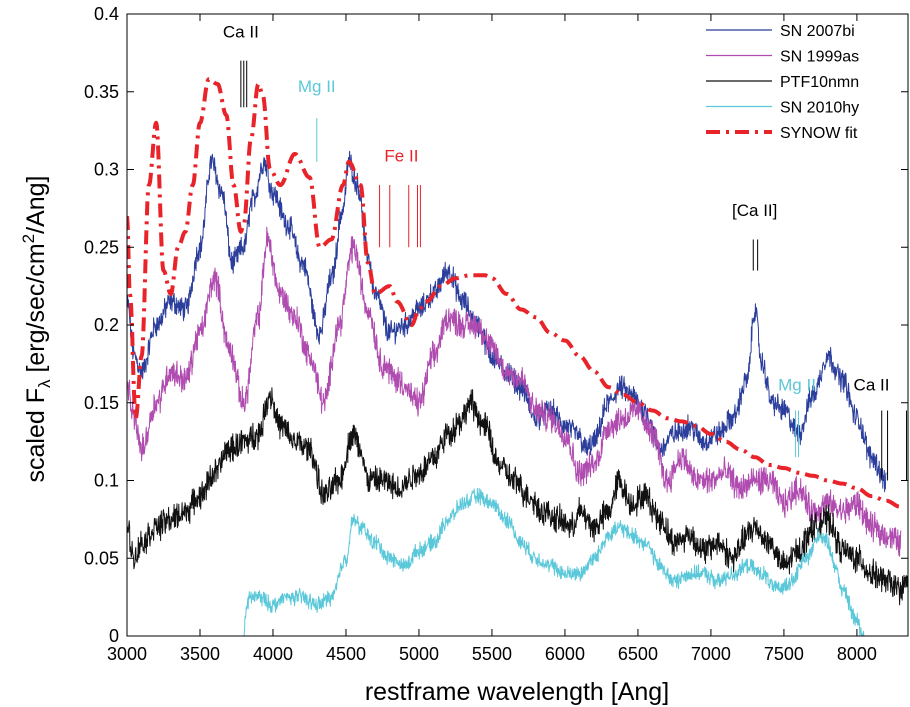  I want to click on legend-label: SN 2010hy, so click(819, 108).